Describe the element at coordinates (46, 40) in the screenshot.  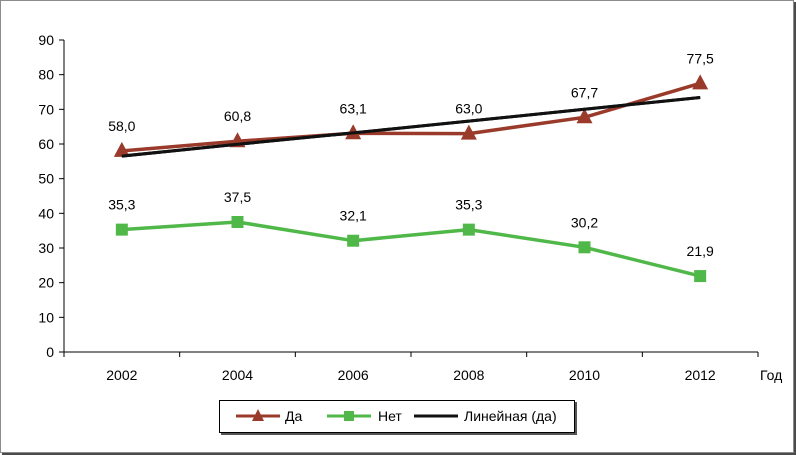
I see `y-tick-label: 90` at that location.